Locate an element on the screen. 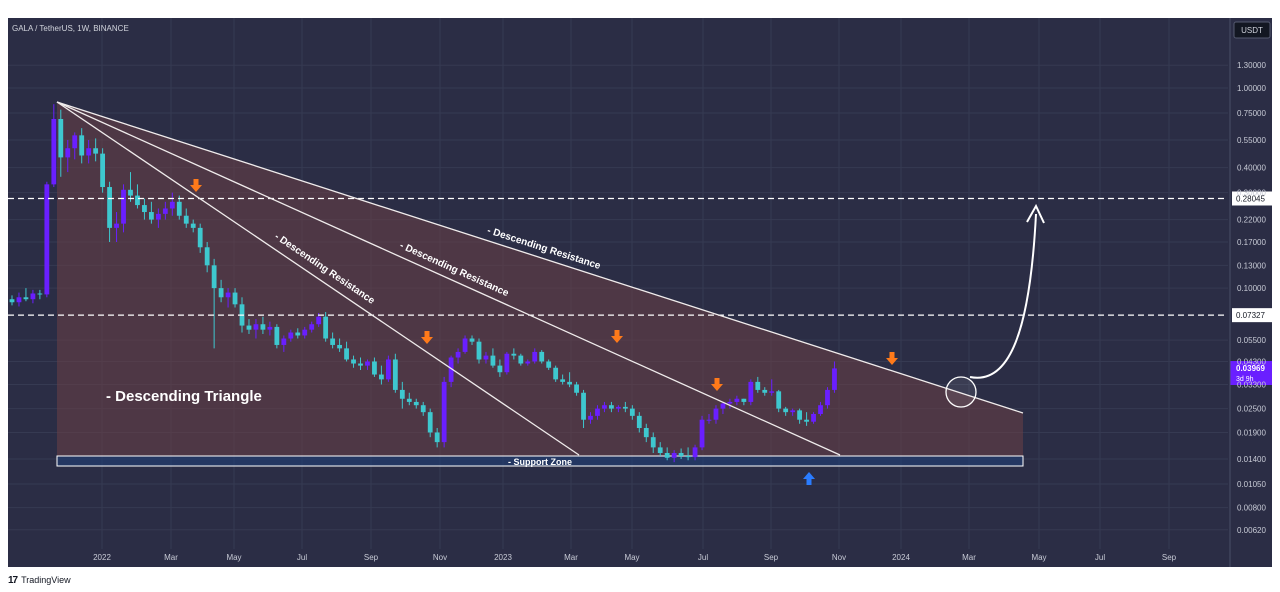 This screenshot has height=592, width=1280. y-tick-label: 0.05500 is located at coordinates (1251, 340).